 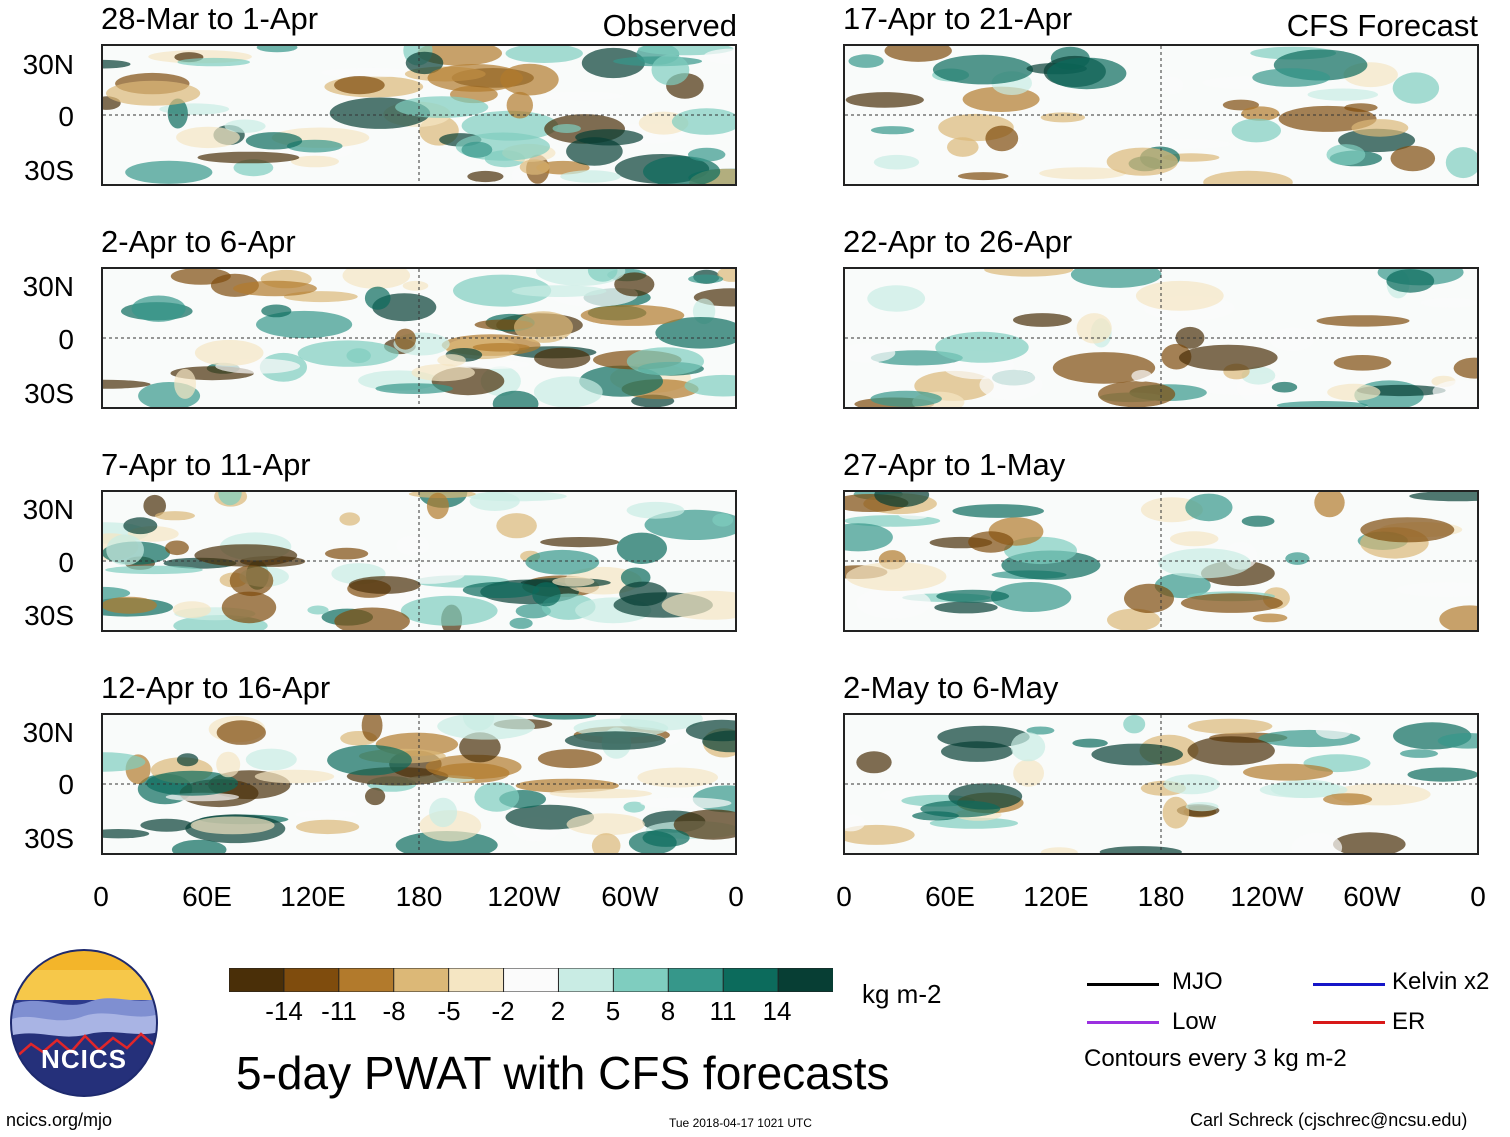 I want to click on panel-title-forecast-4: 2-May to 6-May, so click(x=951, y=687).